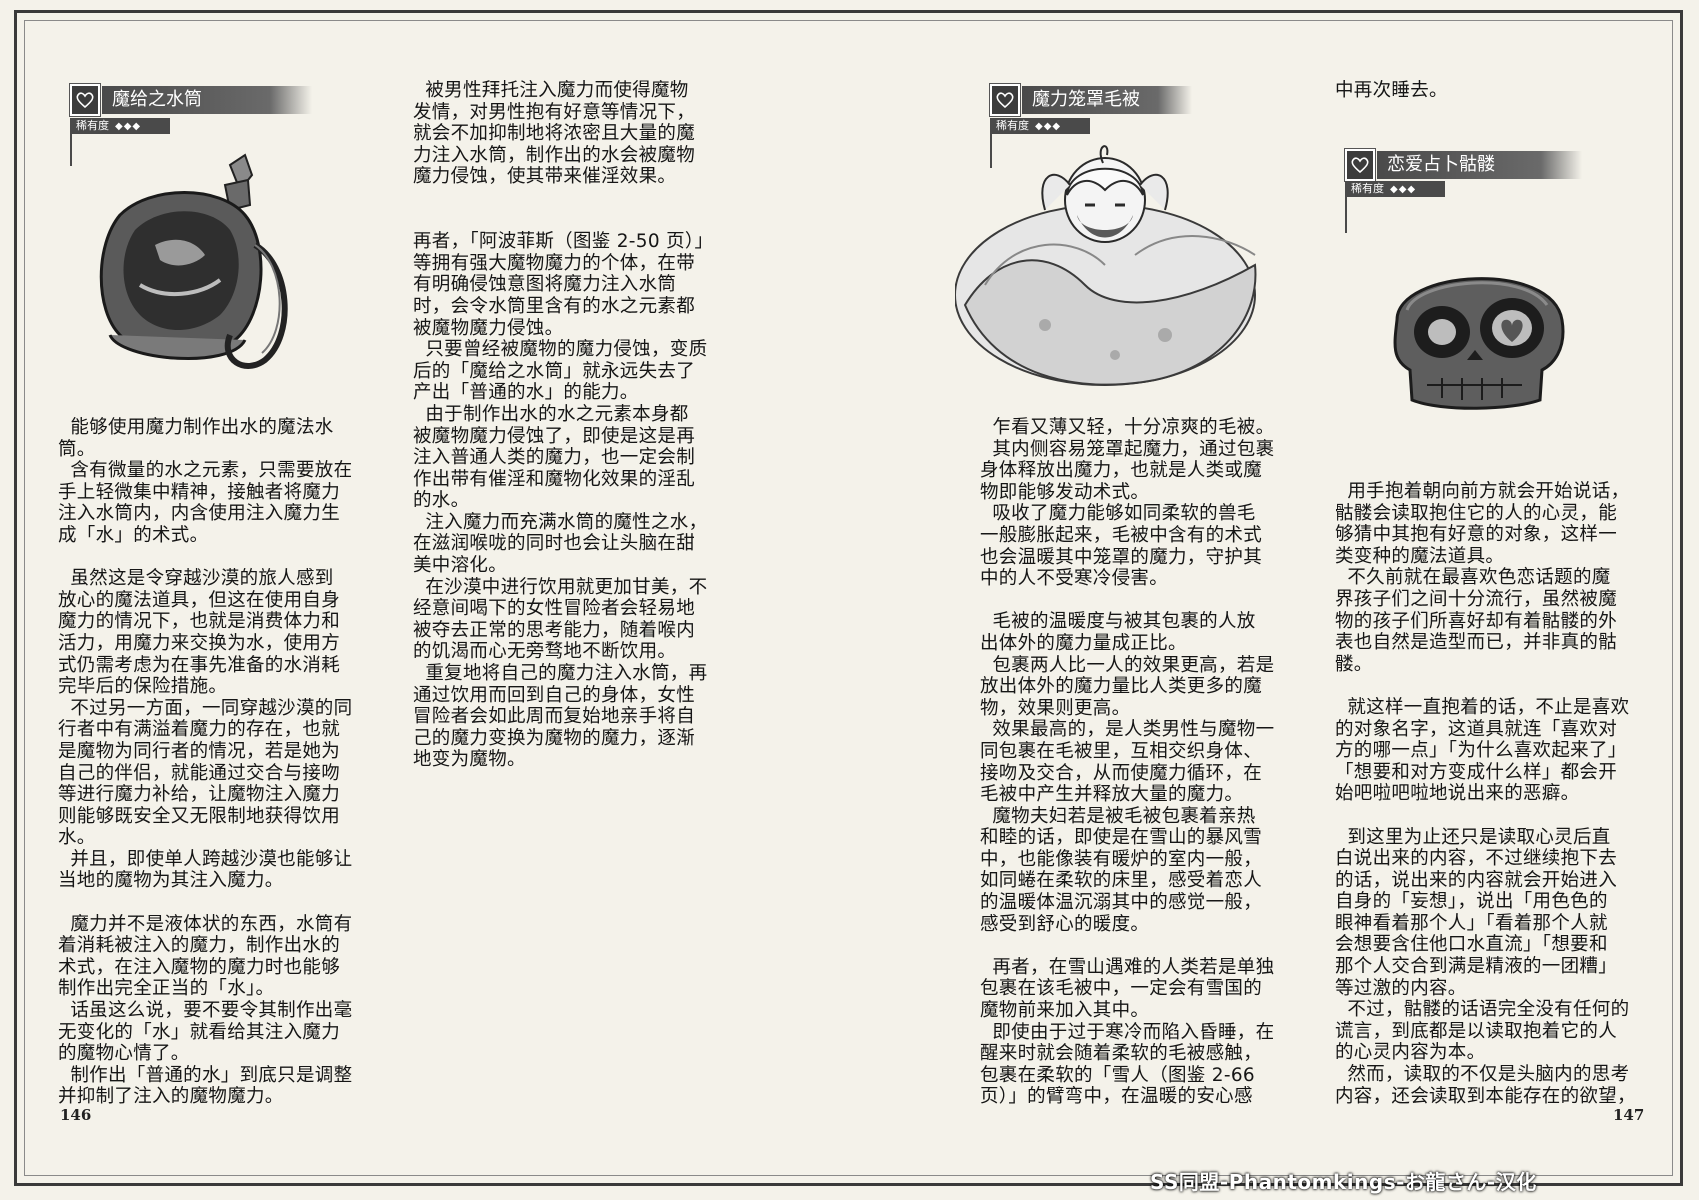 This screenshot has width=1699, height=1200. Describe the element at coordinates (199, 665) in the screenshot. I see `text-line: 式仍需考虑为在事先准备的水消耗` at that location.